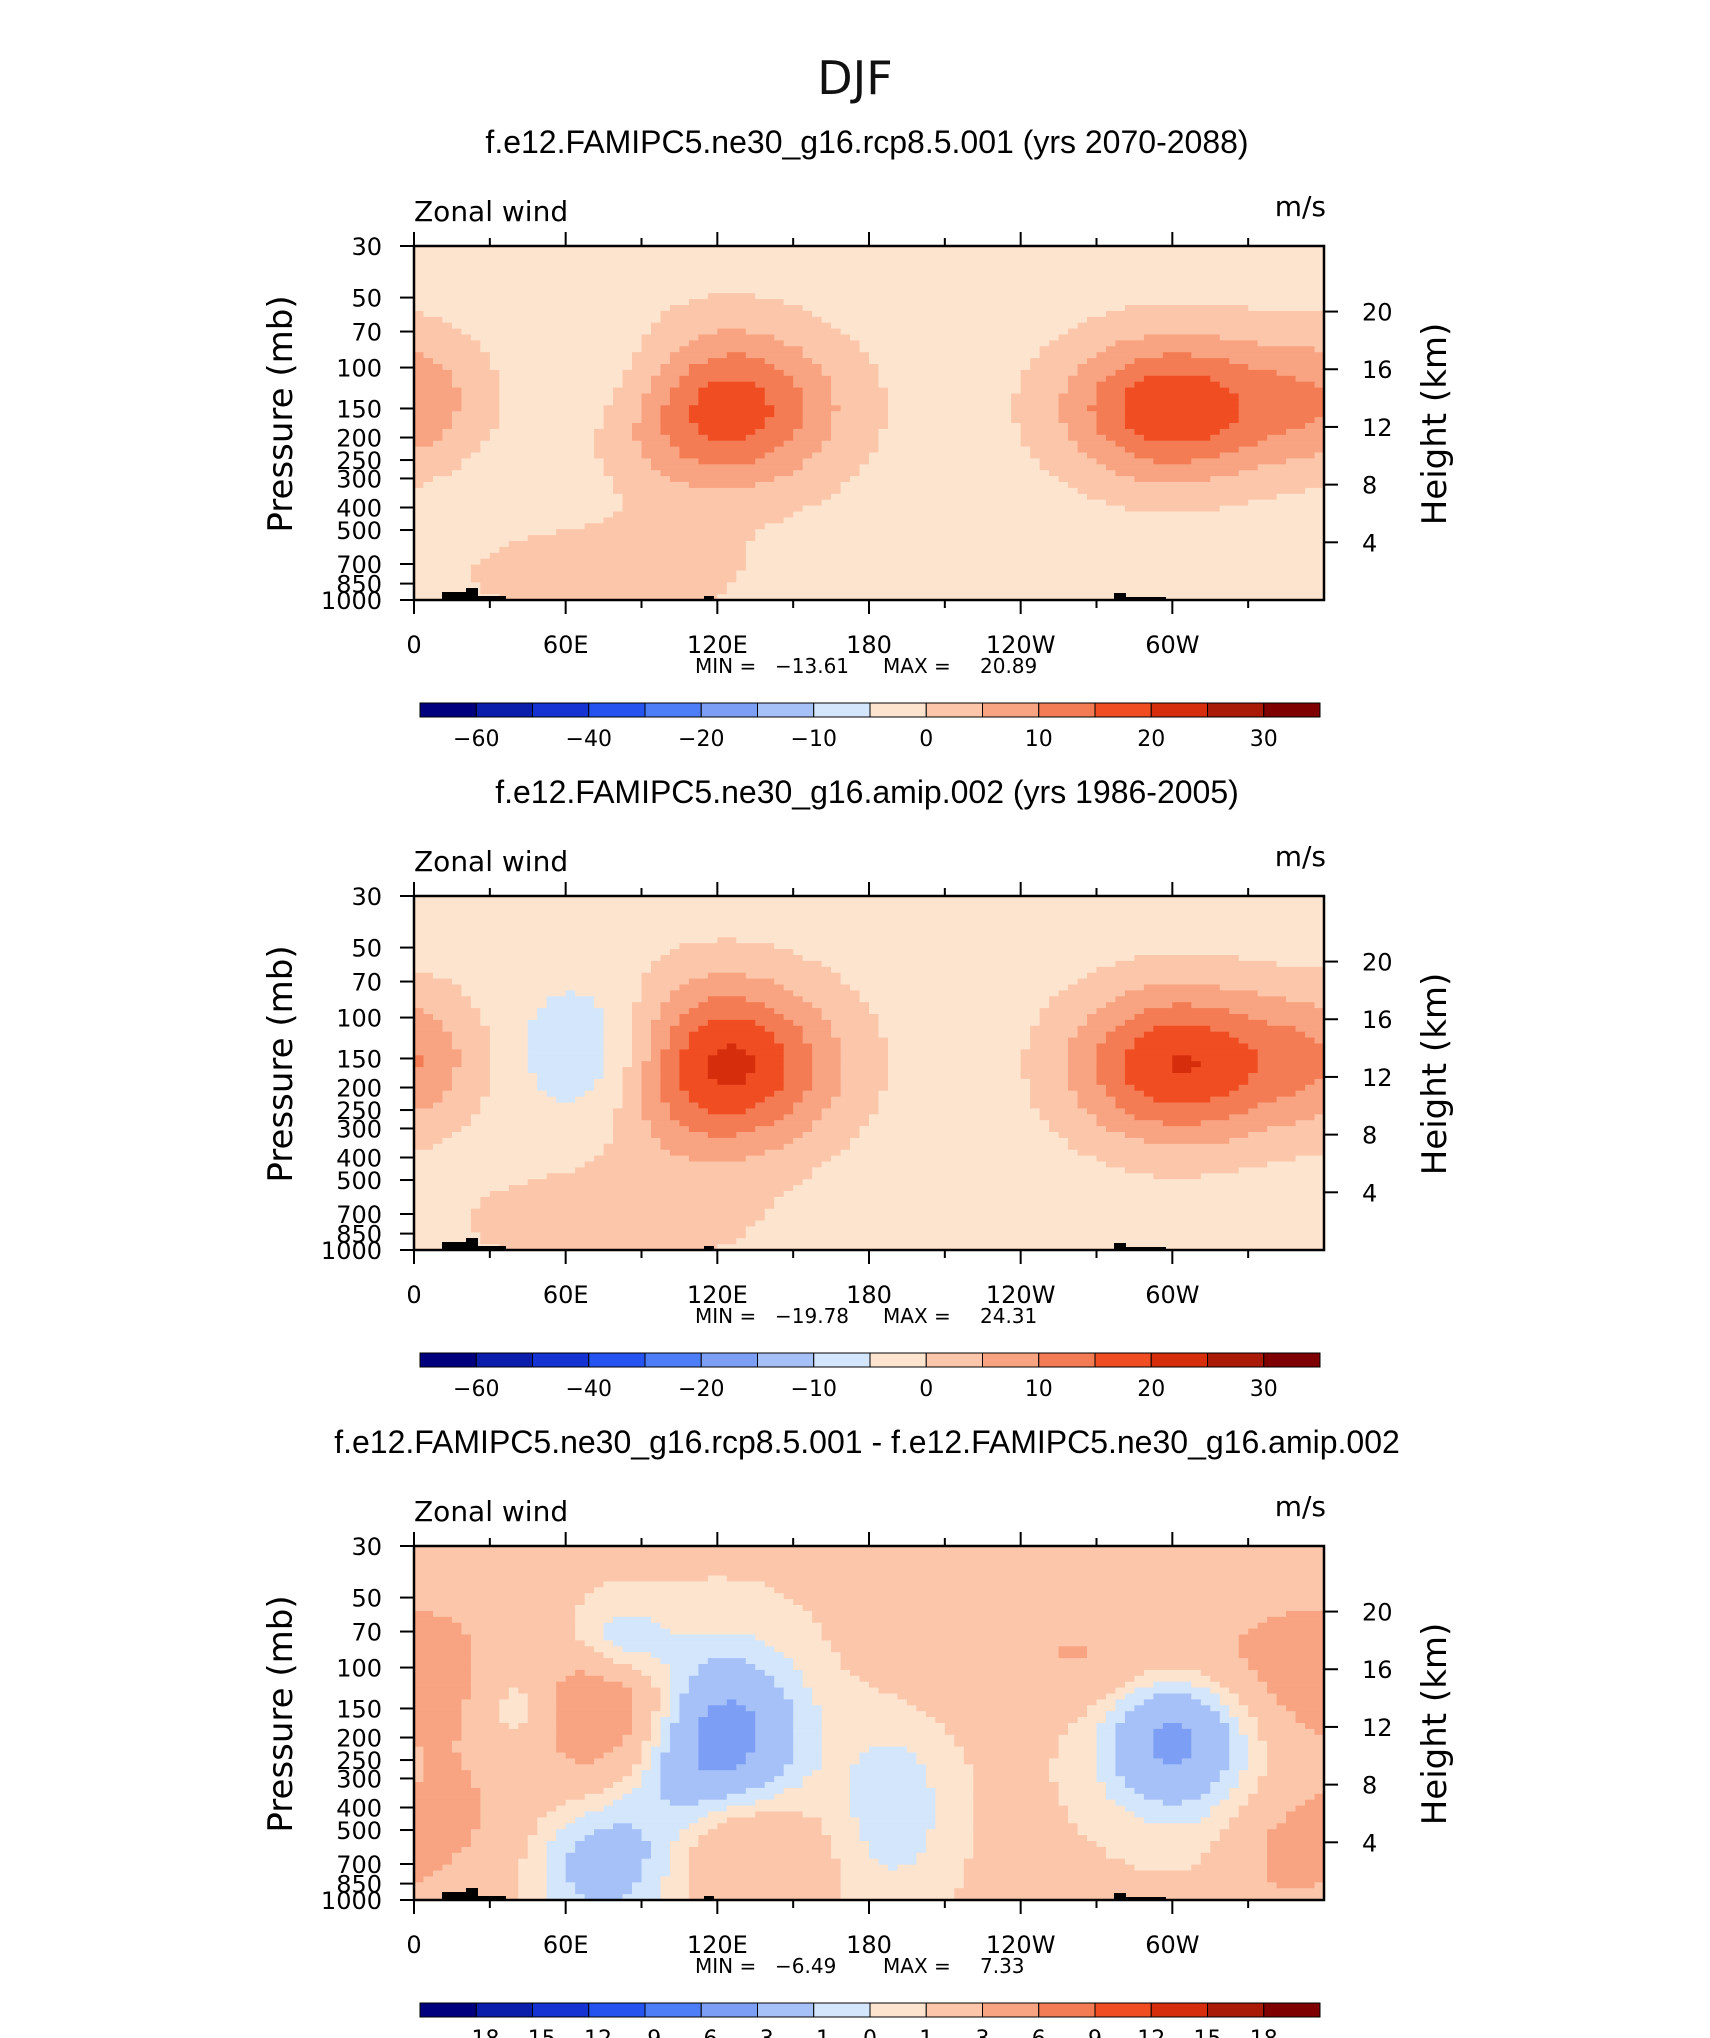 The width and height of the screenshot is (1710, 2038). I want to click on colorbar-swatch, so click(1236, 710).